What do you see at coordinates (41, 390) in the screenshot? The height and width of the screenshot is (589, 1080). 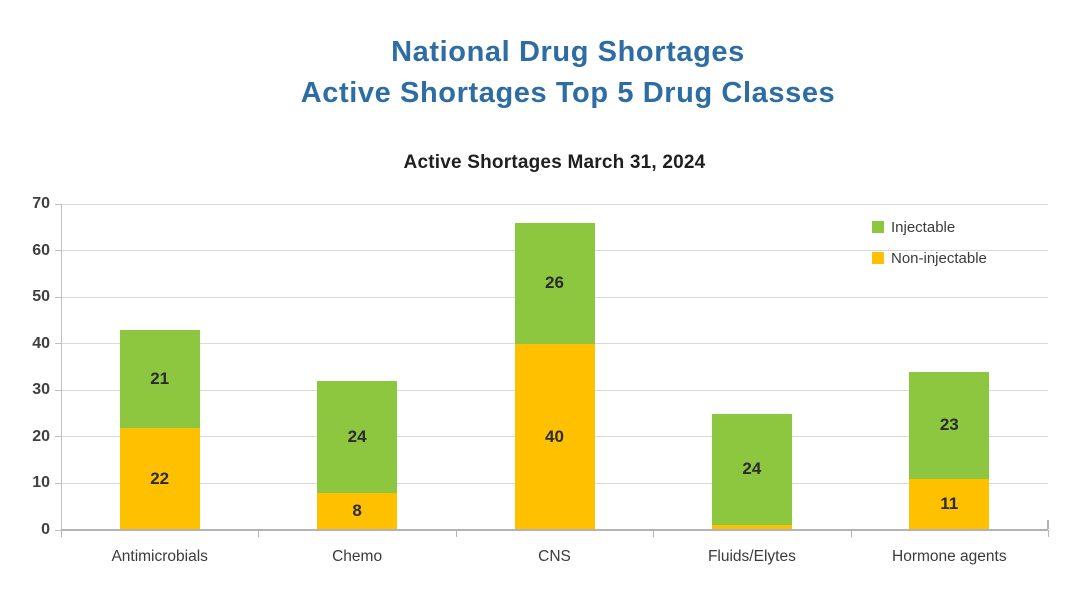 I see `y-axis-tick-label: 30` at bounding box center [41, 390].